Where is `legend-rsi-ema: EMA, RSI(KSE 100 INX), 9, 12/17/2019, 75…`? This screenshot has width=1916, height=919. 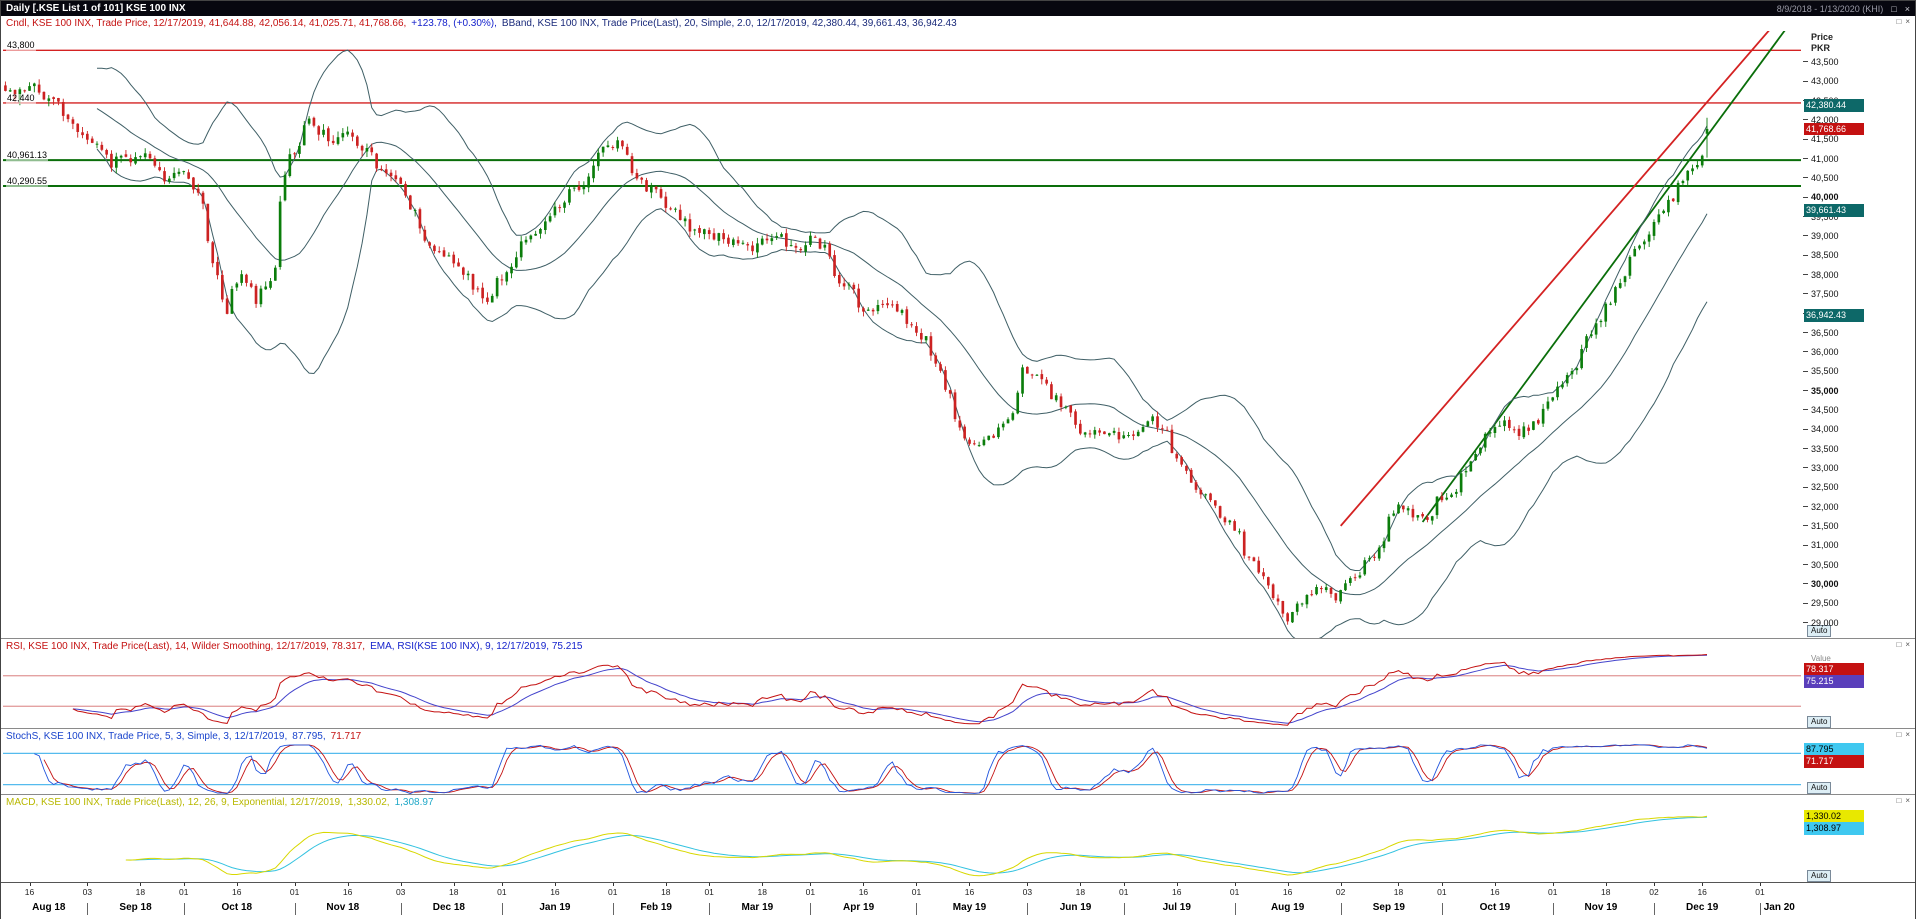
legend-rsi-ema: EMA, RSI(KSE 100 INX), 9, 12/17/2019, 75… is located at coordinates (476, 646).